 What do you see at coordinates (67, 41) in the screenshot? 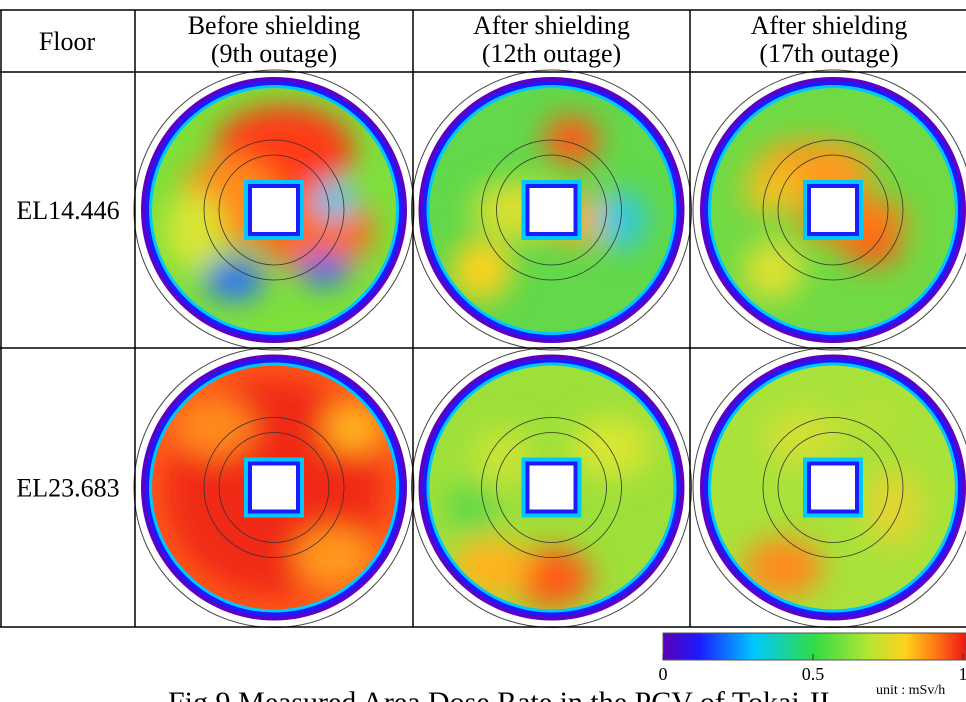
I see `corner-header: Floor` at bounding box center [67, 41].